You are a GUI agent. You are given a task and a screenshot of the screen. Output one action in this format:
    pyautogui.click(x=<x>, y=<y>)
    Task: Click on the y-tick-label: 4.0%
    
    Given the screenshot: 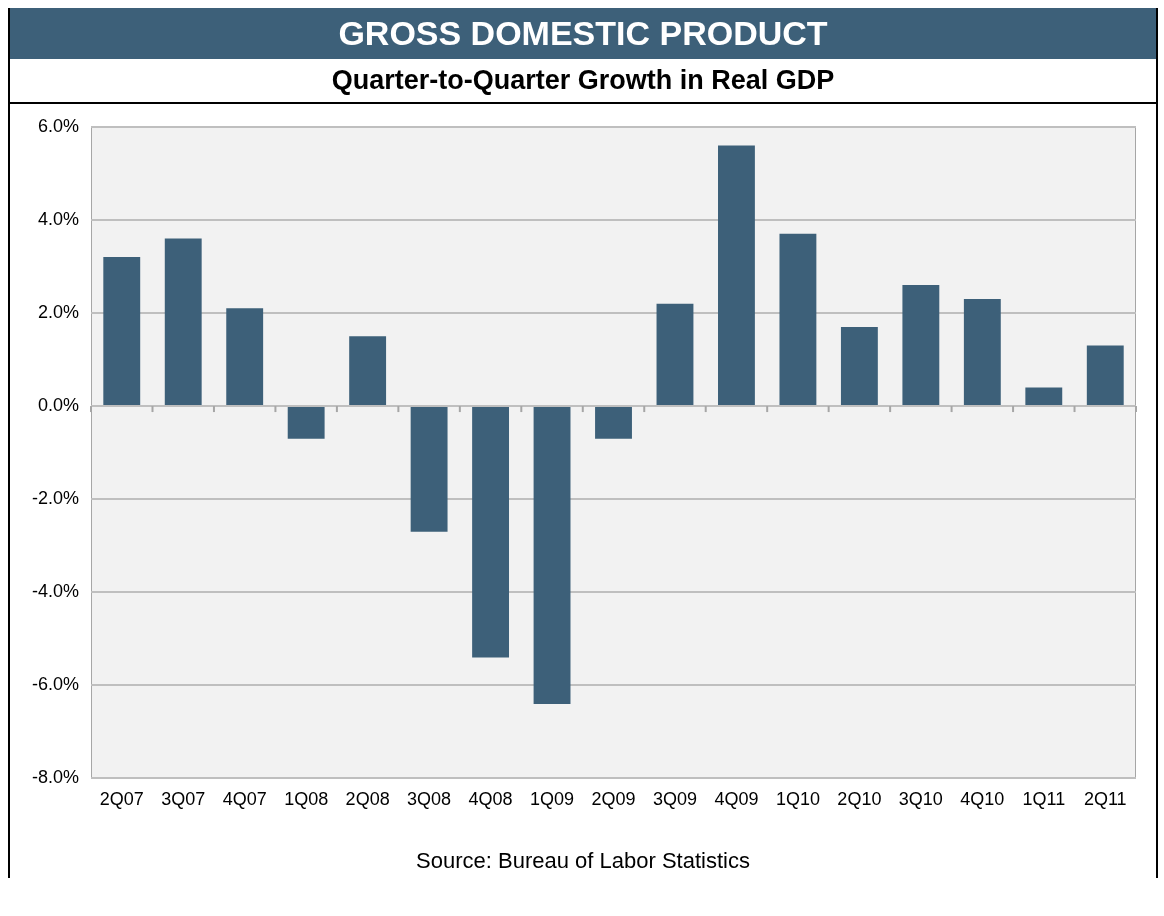 What is the action you would take?
    pyautogui.click(x=58, y=218)
    